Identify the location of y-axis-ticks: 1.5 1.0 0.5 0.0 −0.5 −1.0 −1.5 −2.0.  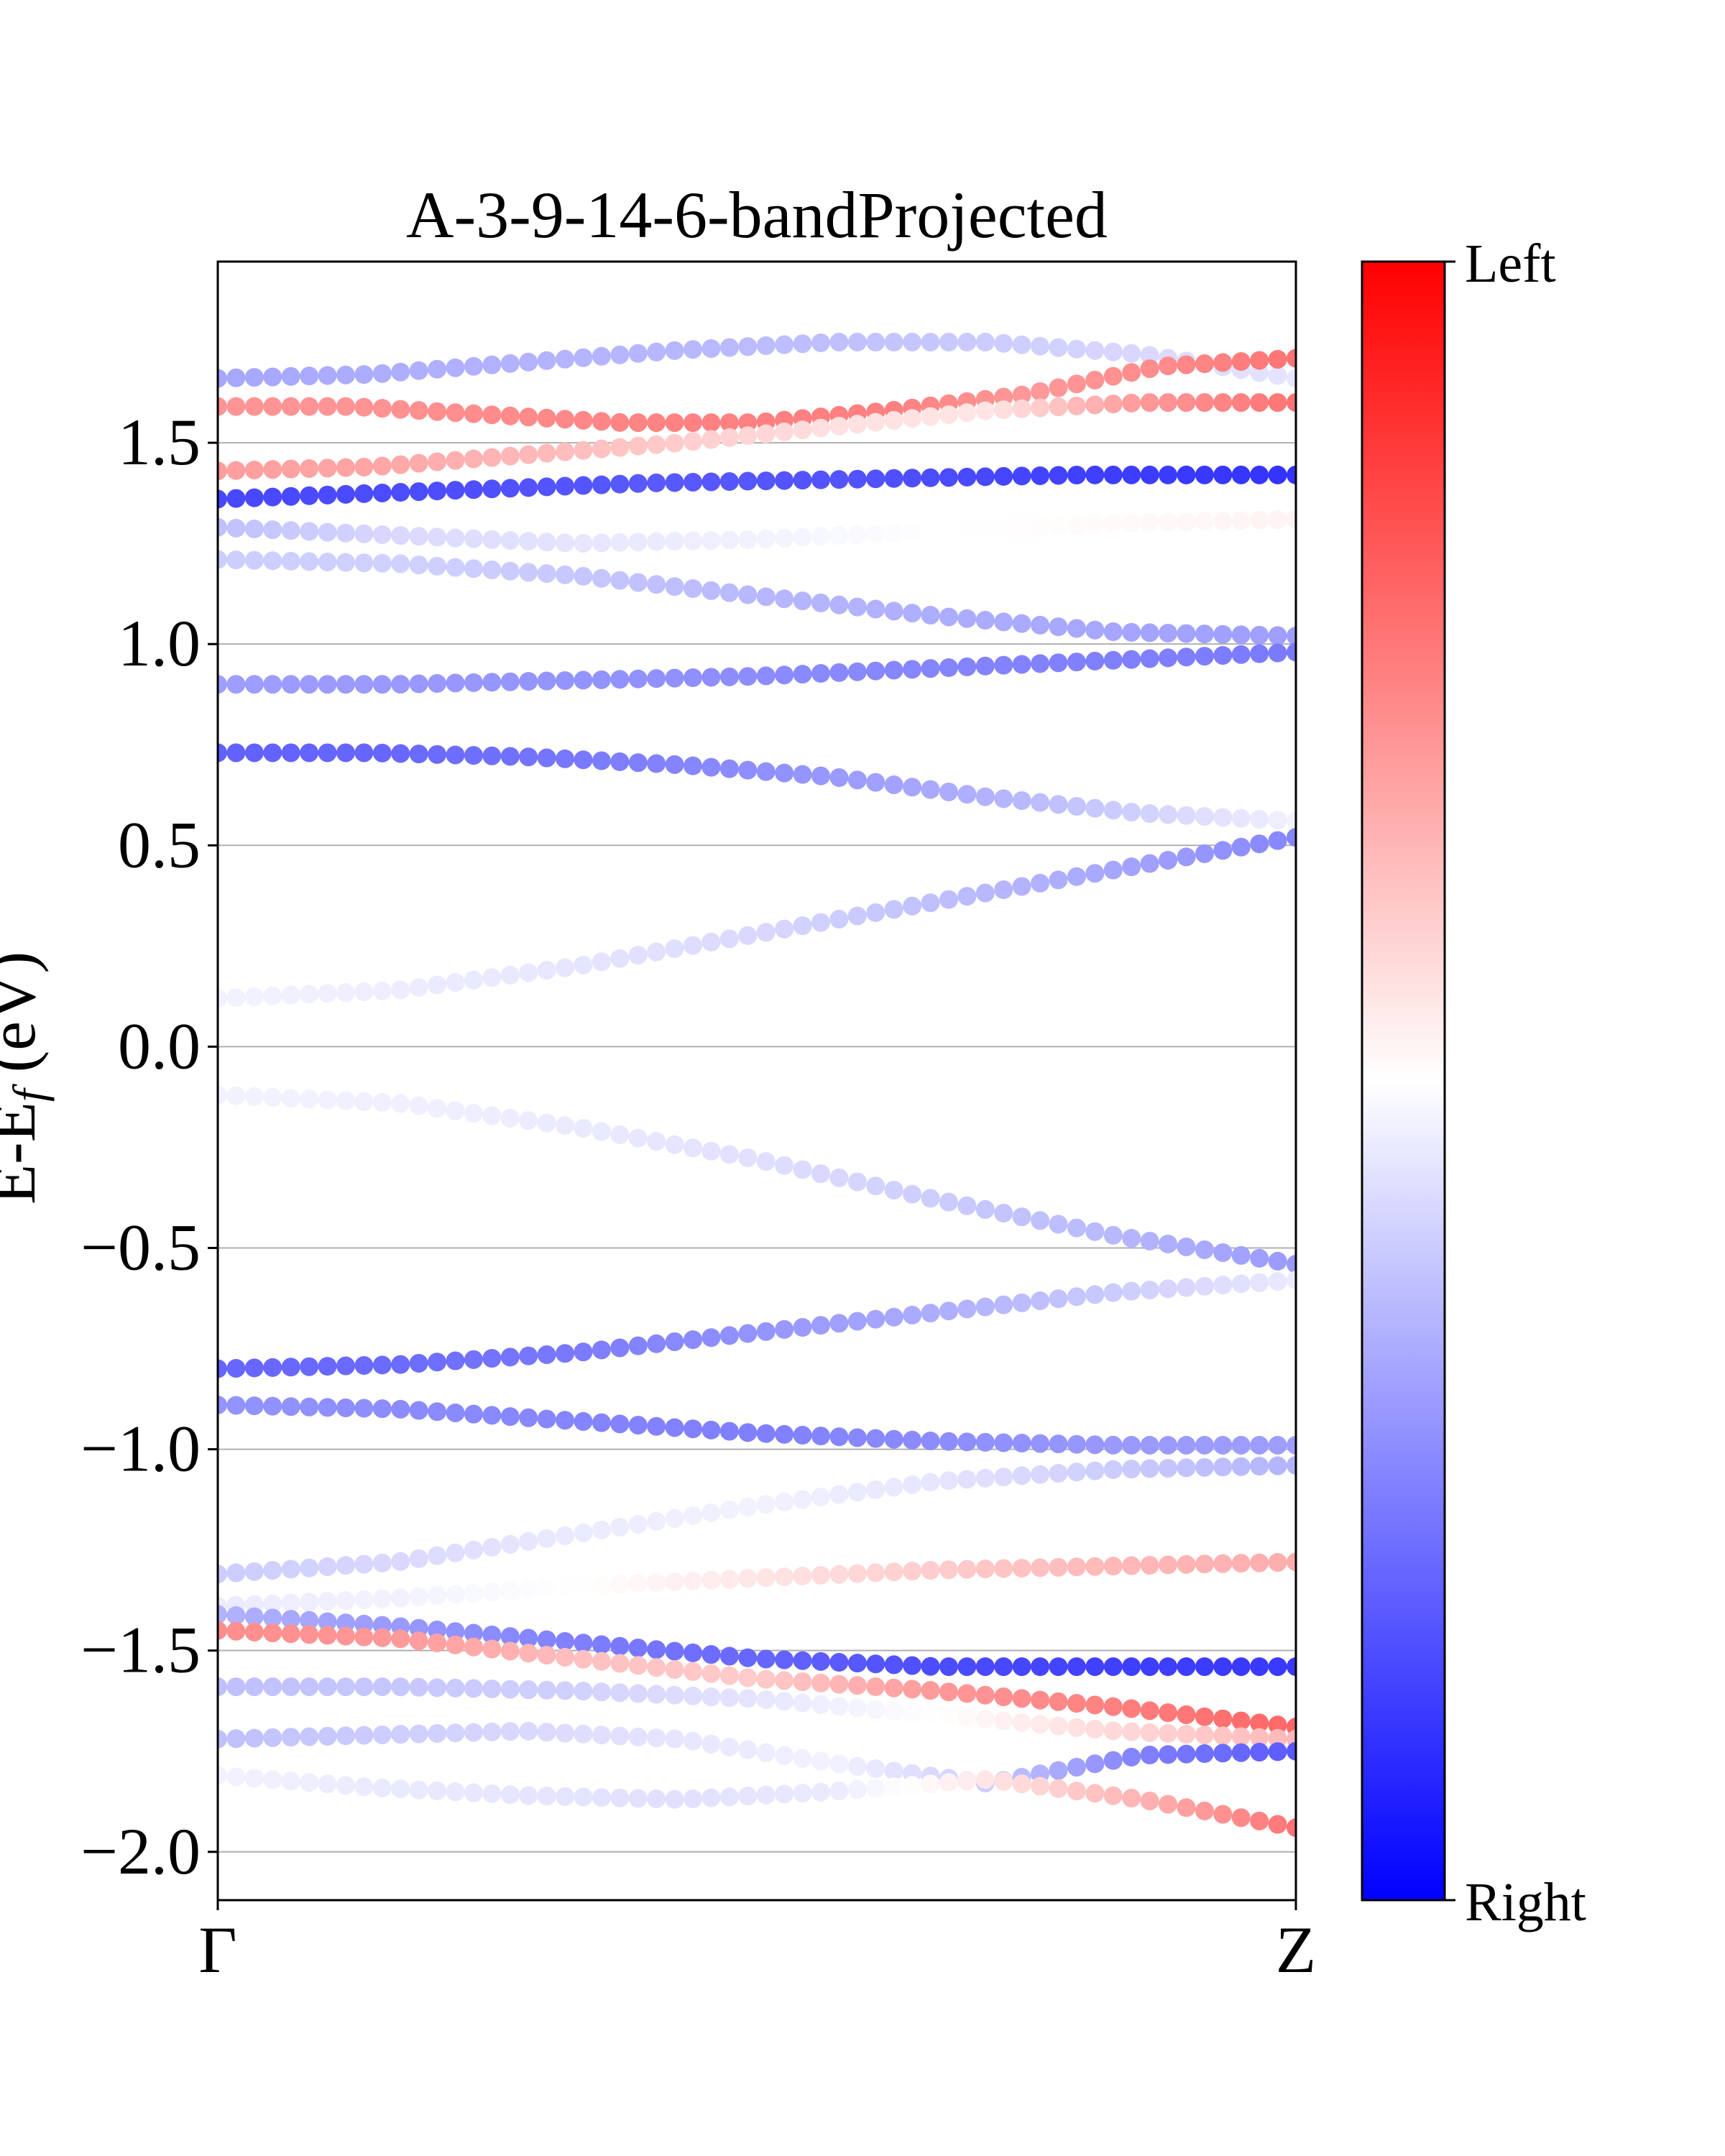
(149, 1146).